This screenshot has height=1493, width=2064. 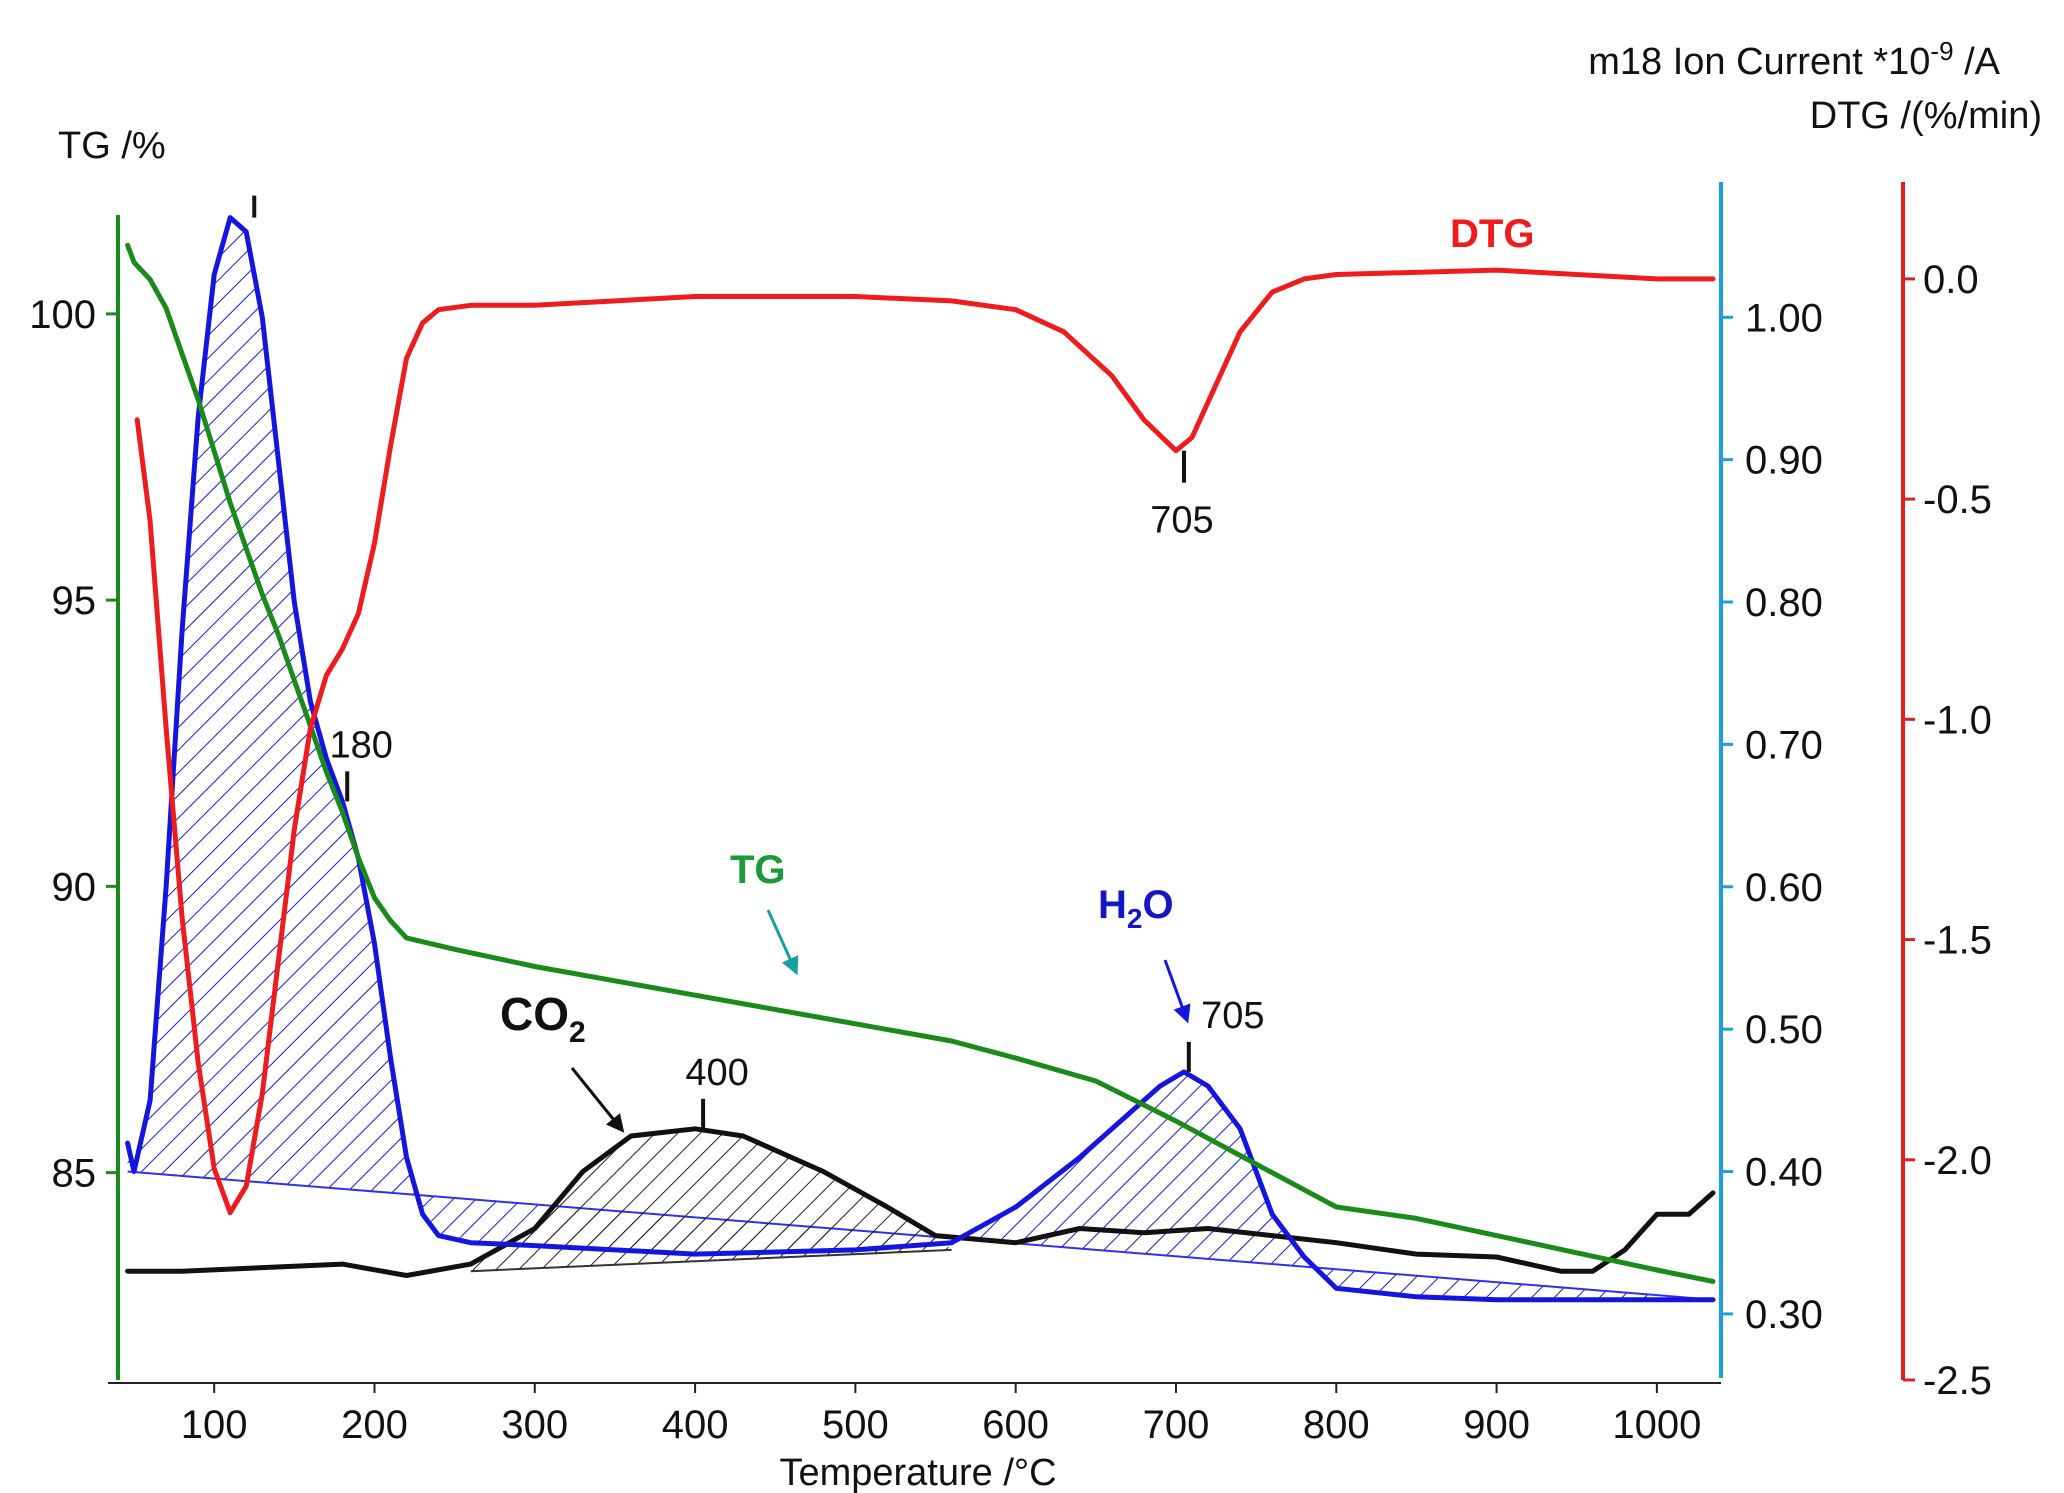 What do you see at coordinates (1957, 941) in the screenshot?
I see `dtg-tick-label: -1.5` at bounding box center [1957, 941].